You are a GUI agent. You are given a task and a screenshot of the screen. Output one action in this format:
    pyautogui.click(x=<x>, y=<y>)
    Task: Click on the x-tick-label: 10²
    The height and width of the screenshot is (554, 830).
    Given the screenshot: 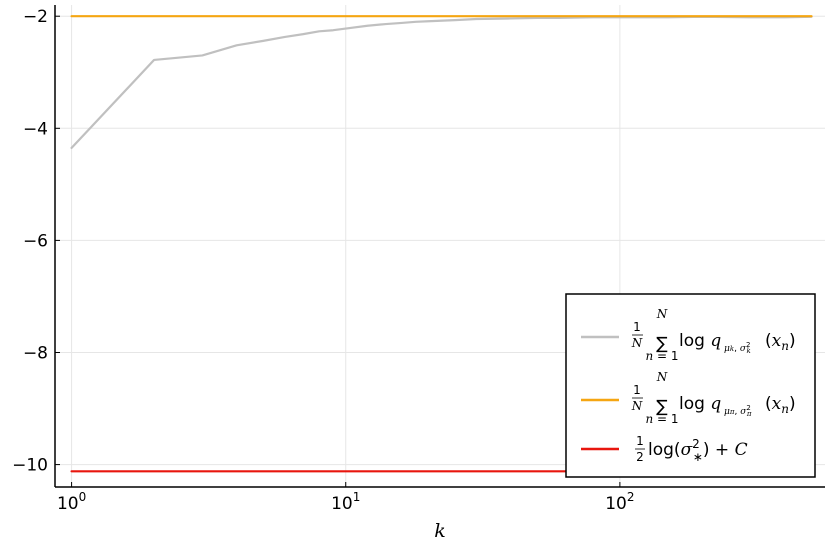 What is the action you would take?
    pyautogui.click(x=619, y=502)
    